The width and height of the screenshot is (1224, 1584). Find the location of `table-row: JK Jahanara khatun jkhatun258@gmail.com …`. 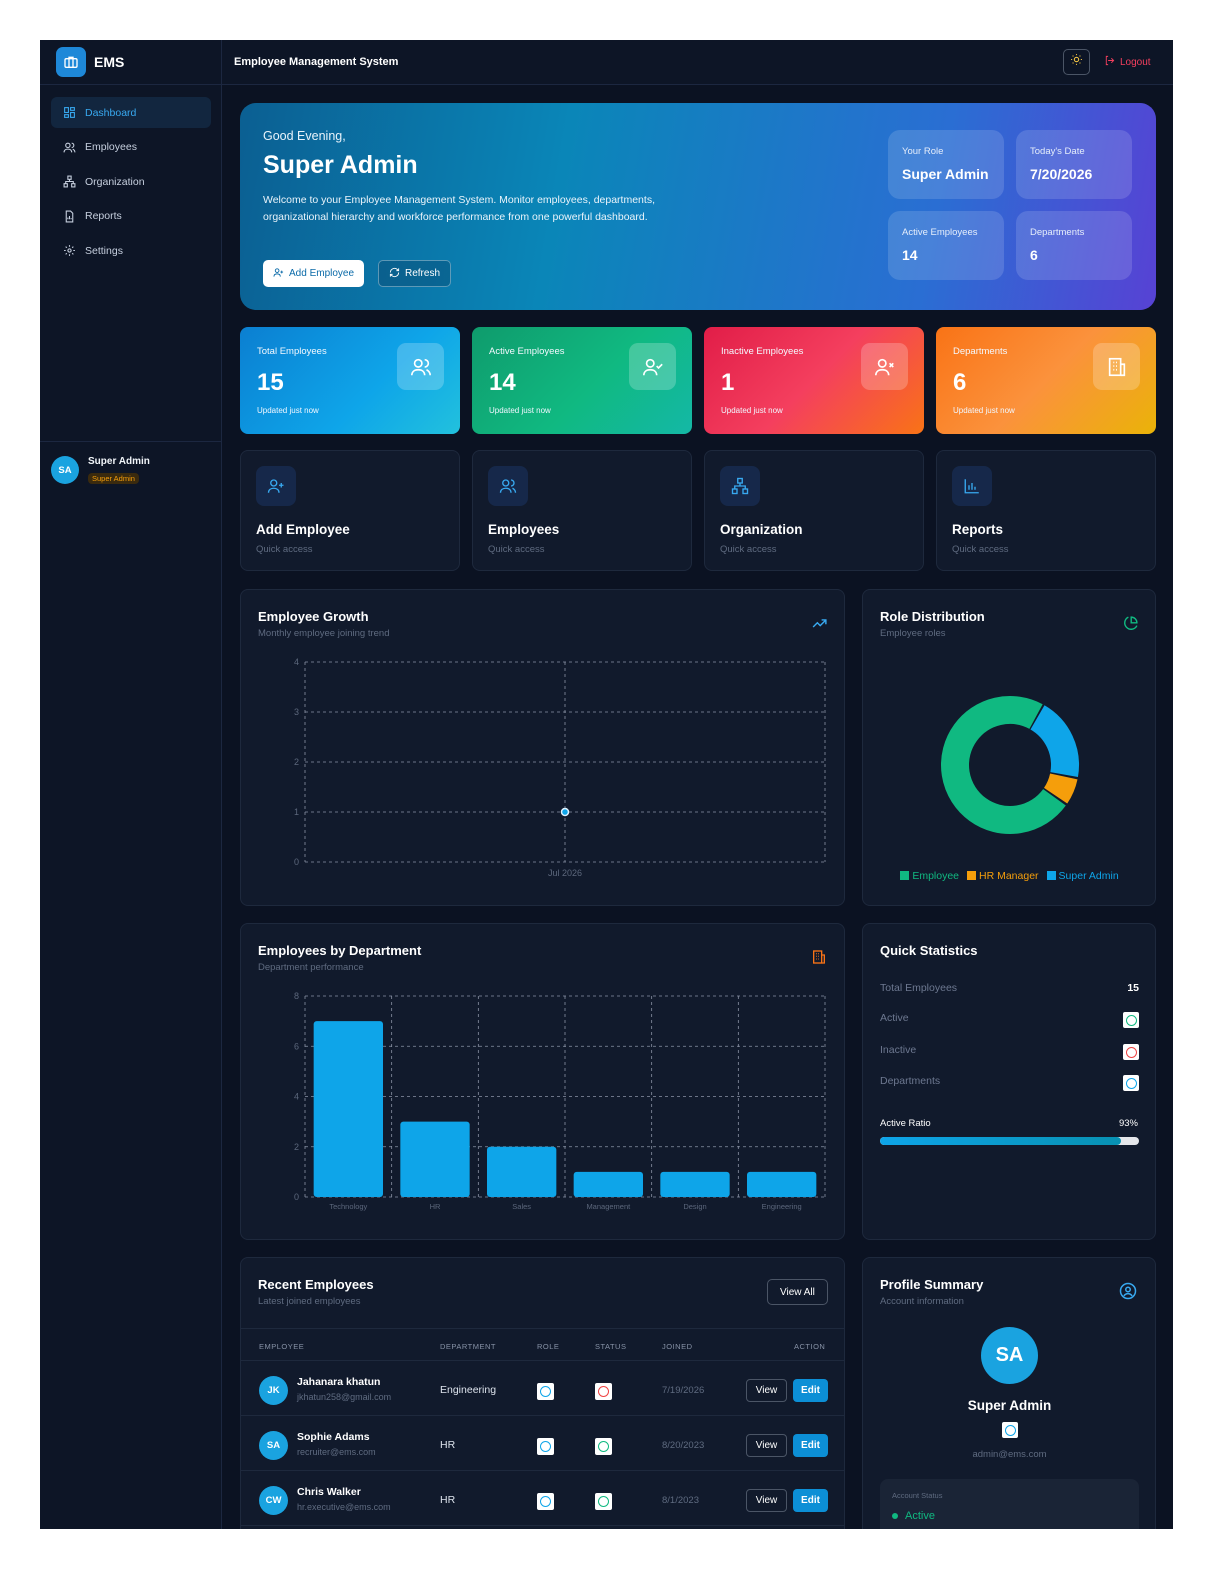

table-row: JK Jahanara khatun jkhatun258@gmail.com … is located at coordinates (542, 1388).